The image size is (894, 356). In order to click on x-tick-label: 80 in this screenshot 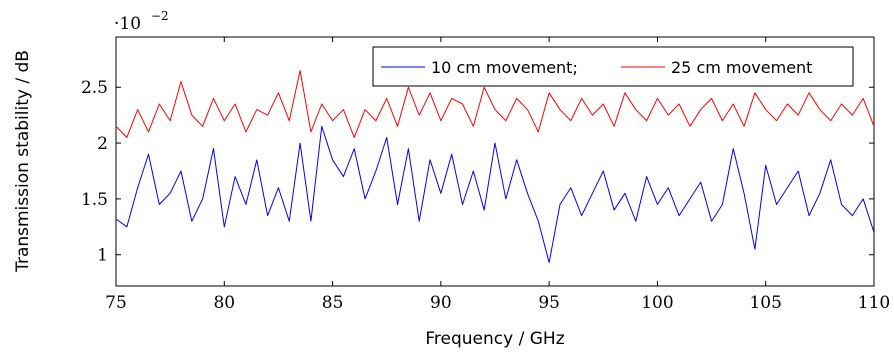, I will do `click(224, 303)`.